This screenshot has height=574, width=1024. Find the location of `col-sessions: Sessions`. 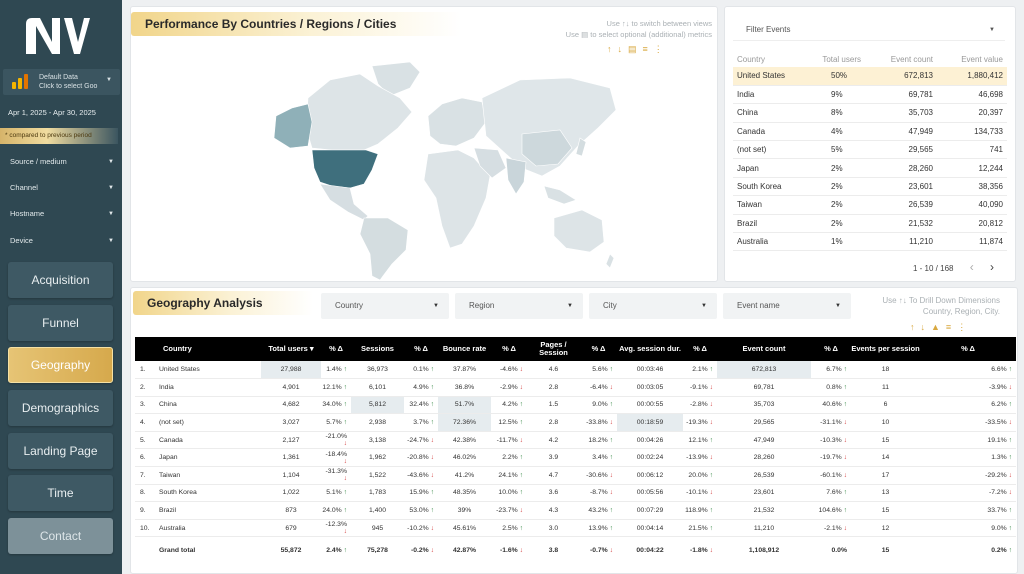

col-sessions: Sessions is located at coordinates (377, 349).